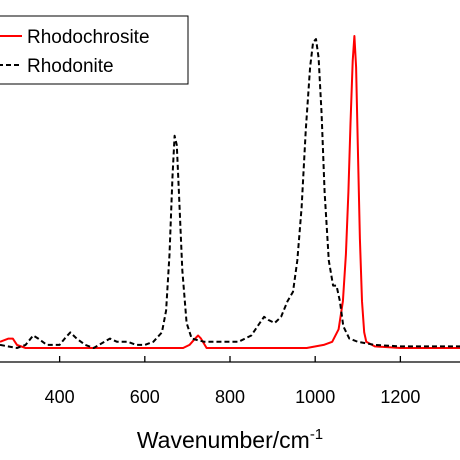 This screenshot has width=460, height=460. I want to click on legend: Rhodochrosite Rhodonite, so click(94, 50).